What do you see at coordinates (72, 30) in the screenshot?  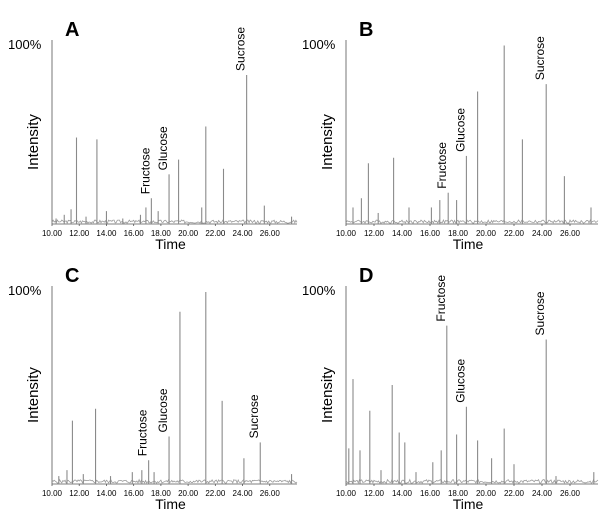 I see `panel-letter: A` at bounding box center [72, 30].